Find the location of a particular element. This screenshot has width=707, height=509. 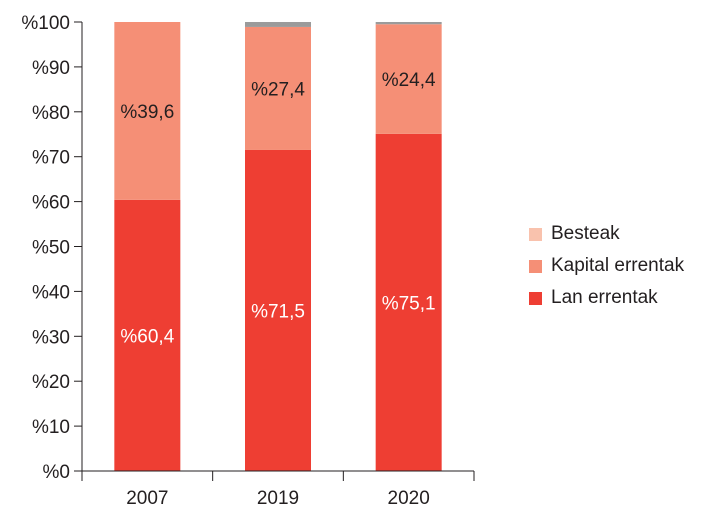

bar-kapital-errentak-2019 is located at coordinates (278, 88).